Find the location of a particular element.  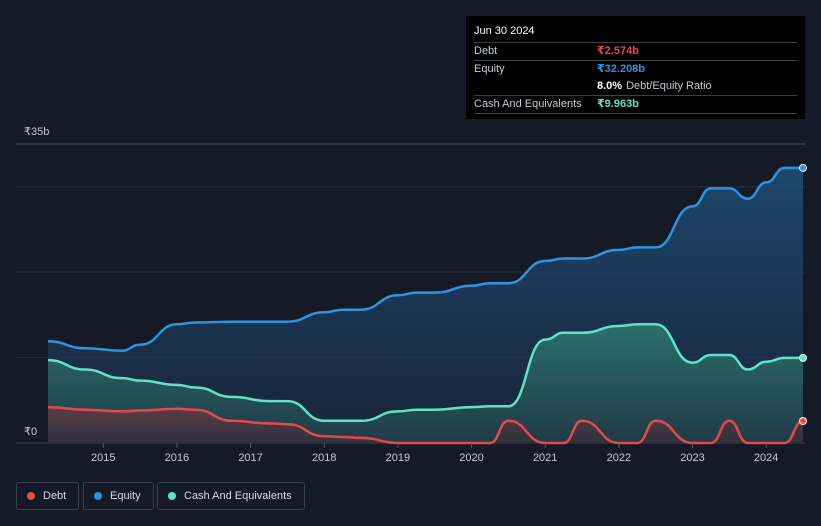

cash-end-marker is located at coordinates (803, 357).